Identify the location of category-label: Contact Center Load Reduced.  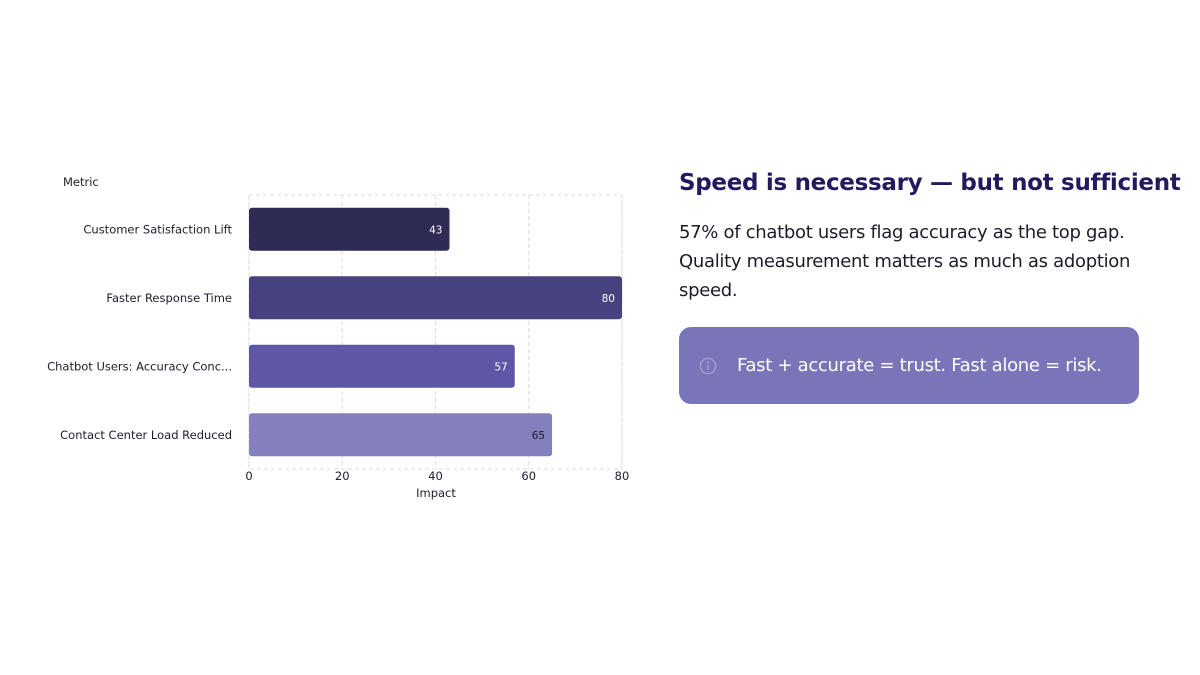
(146, 435).